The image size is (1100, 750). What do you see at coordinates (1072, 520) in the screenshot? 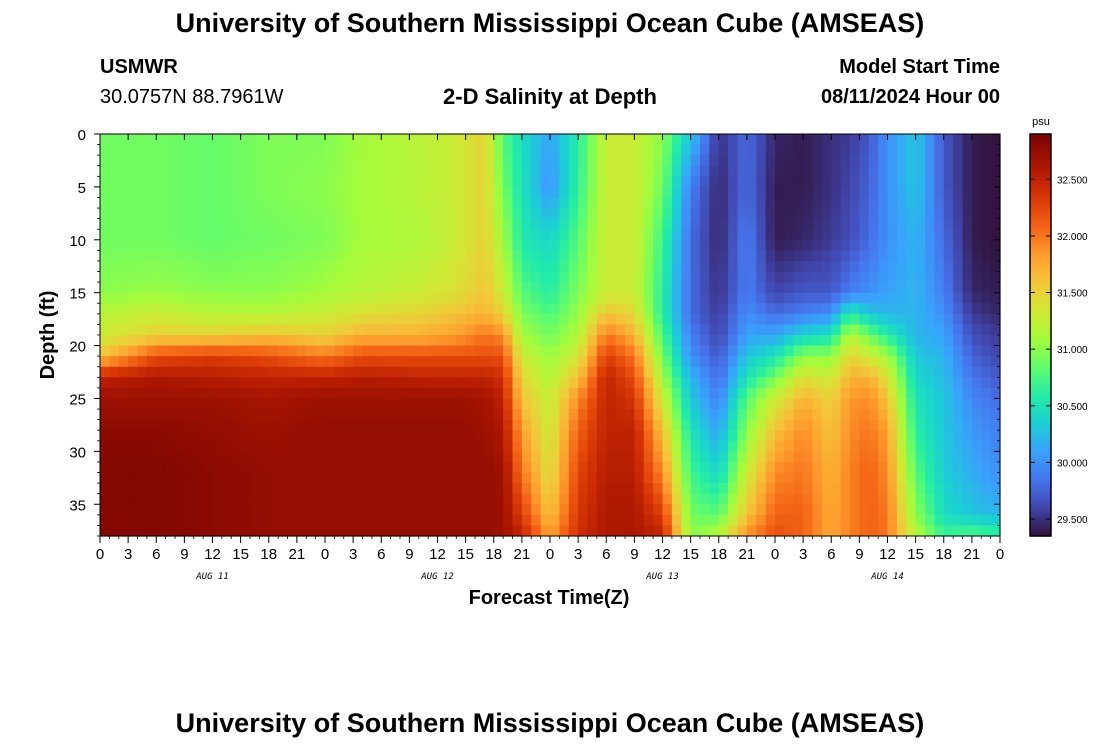
I see `colorbar-tick-label: 29.500` at bounding box center [1072, 520].